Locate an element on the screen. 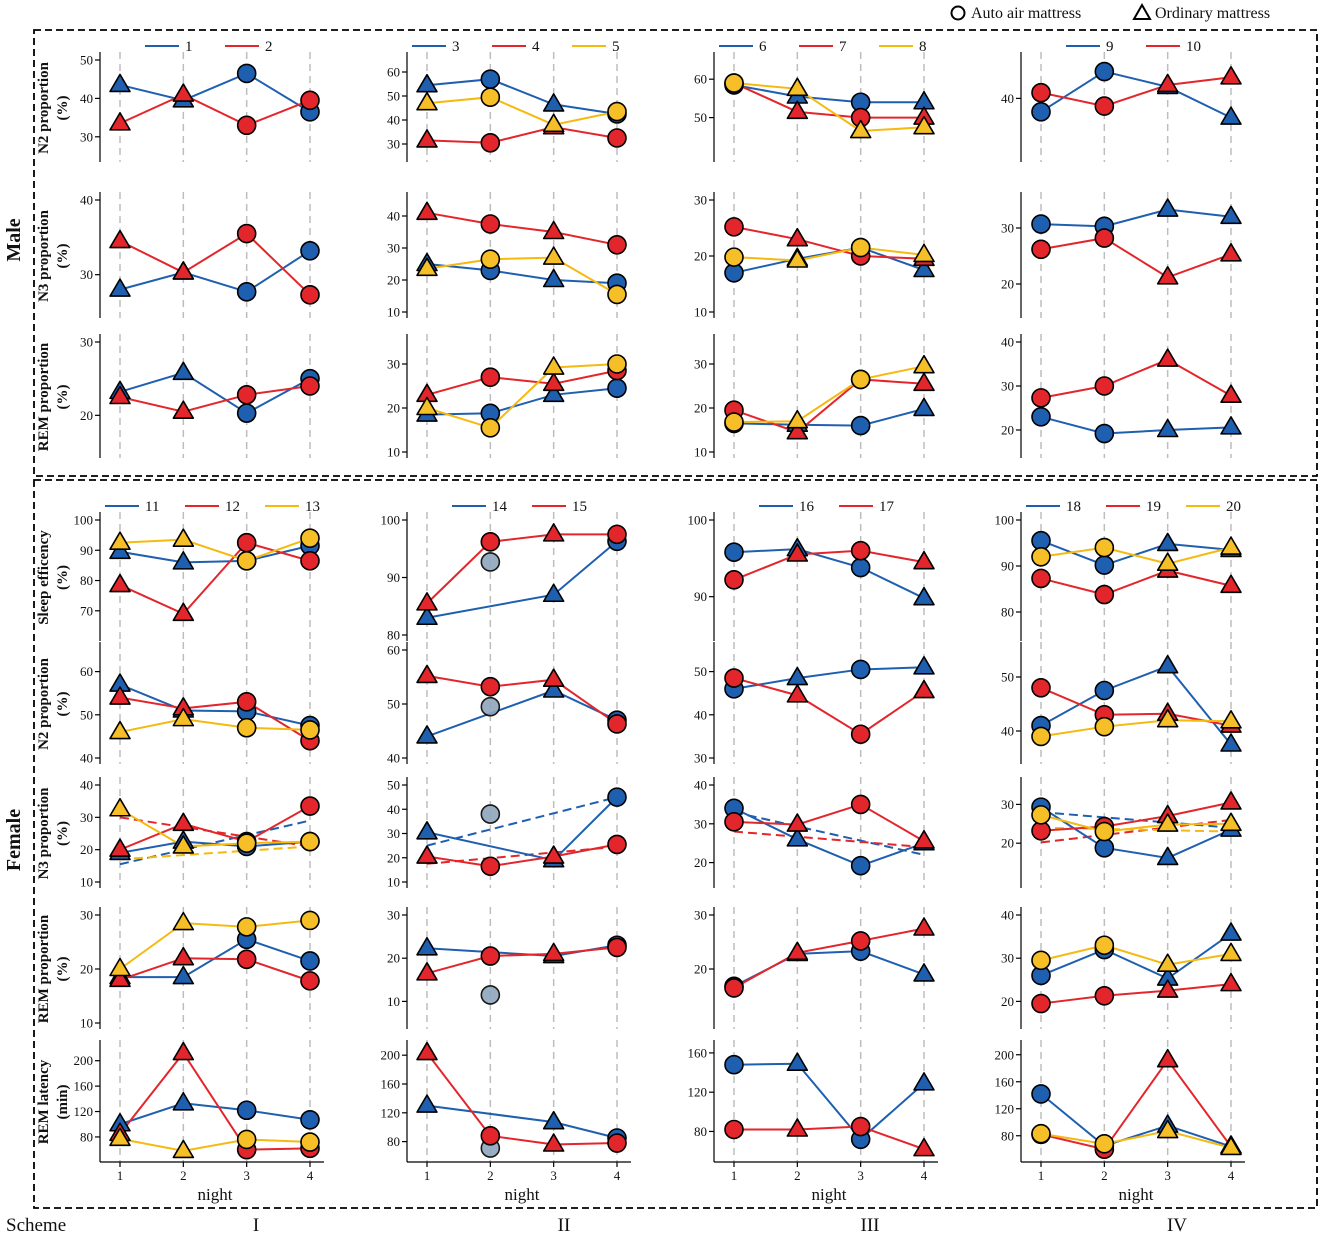 This screenshot has height=1237, width=1325. legend-label-9: 9 is located at coordinates (1110, 47).